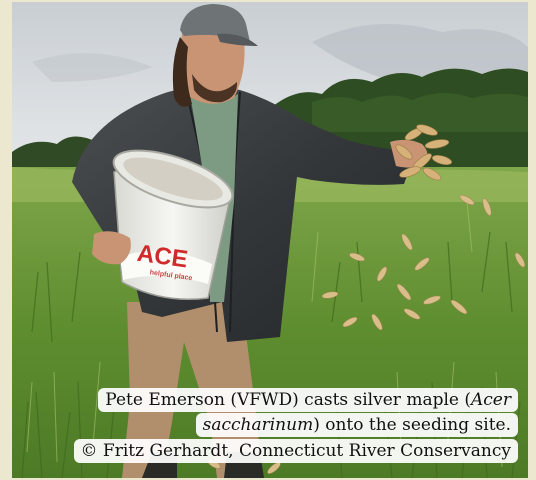  I want to click on caption-text-end: ) onto the seeding site., so click(412, 425).